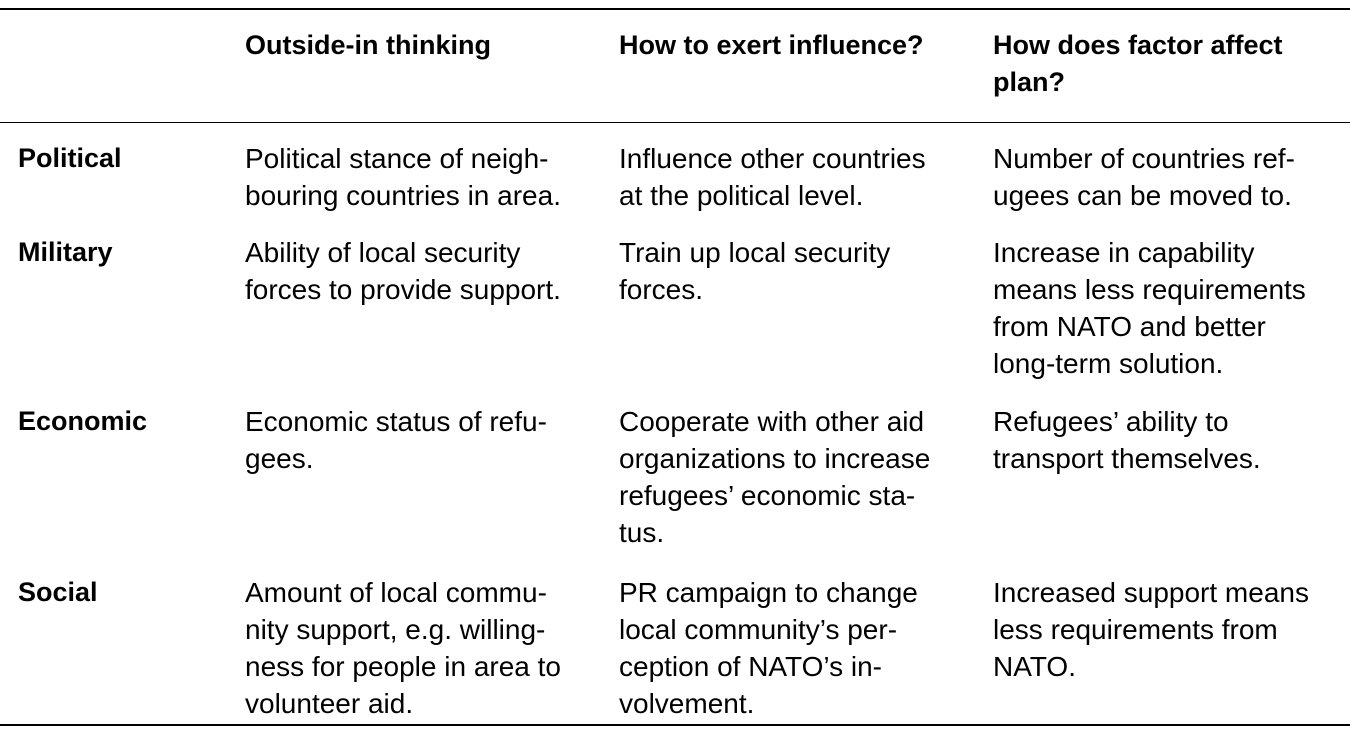 This screenshot has height=729, width=1350. What do you see at coordinates (675, 725) in the screenshot?
I see `table-bottom-rule` at bounding box center [675, 725].